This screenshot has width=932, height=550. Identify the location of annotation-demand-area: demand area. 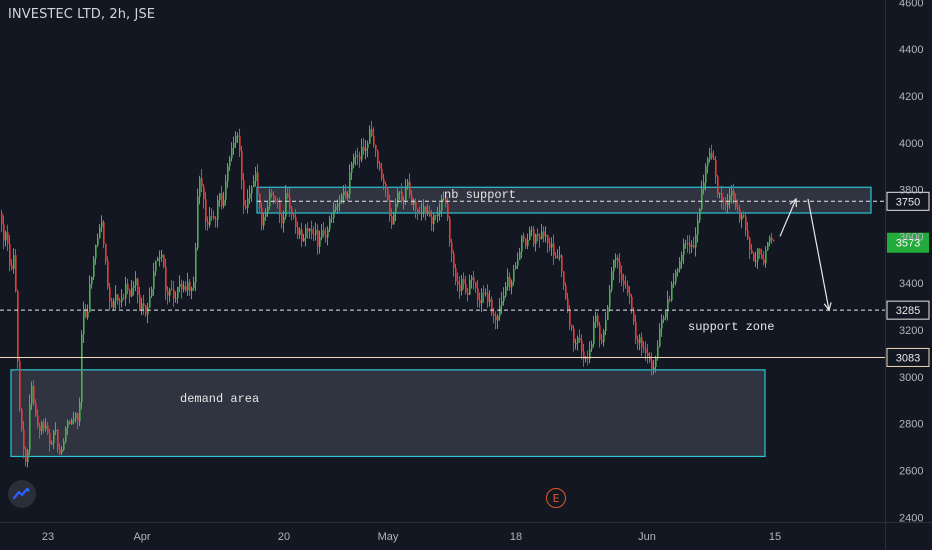
(219, 399).